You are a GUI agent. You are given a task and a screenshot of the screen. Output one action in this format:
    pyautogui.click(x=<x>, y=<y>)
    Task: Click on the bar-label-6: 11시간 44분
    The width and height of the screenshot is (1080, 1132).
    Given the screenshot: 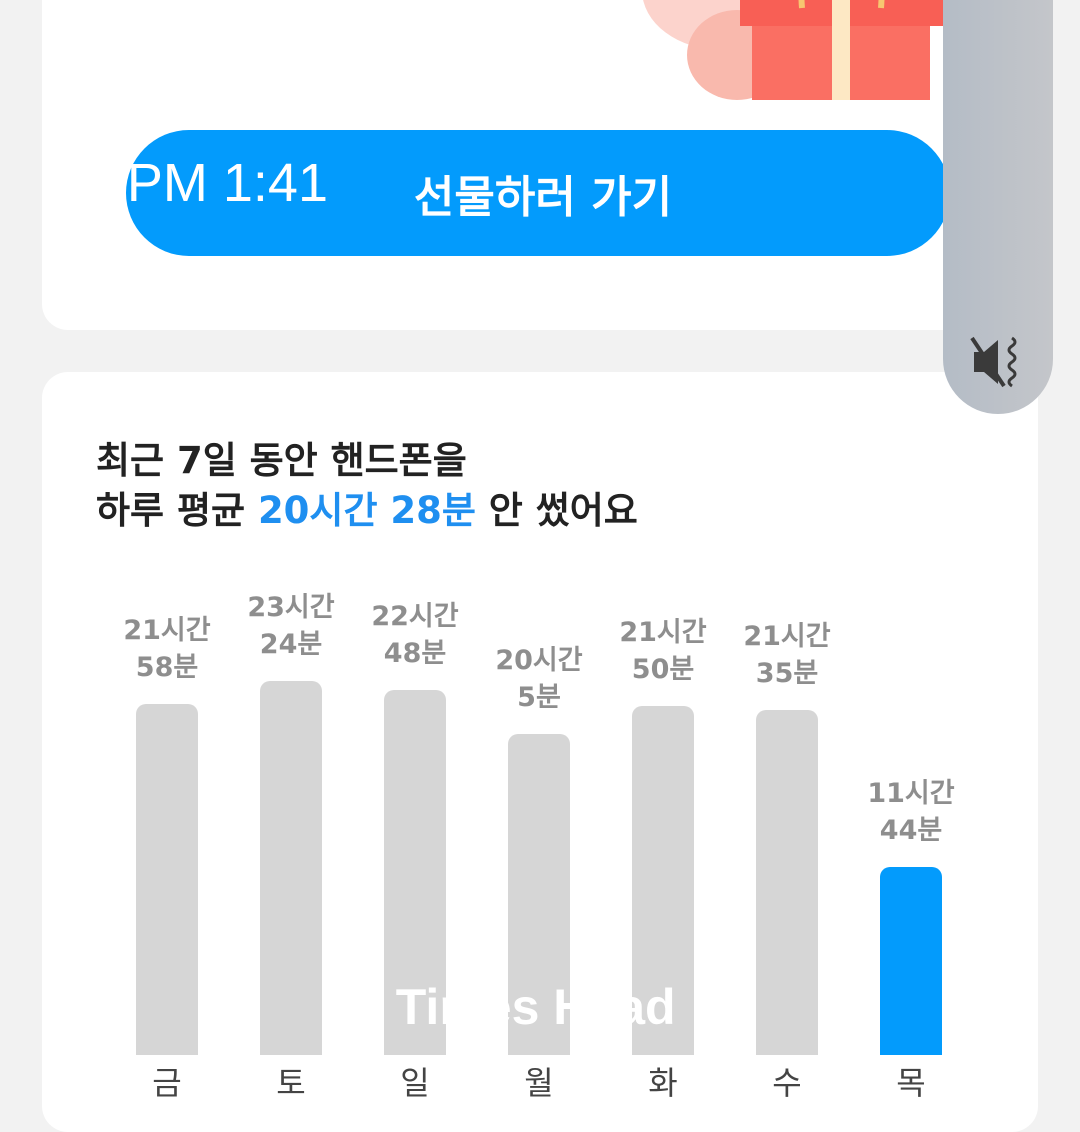 What is the action you would take?
    pyautogui.click(x=911, y=812)
    